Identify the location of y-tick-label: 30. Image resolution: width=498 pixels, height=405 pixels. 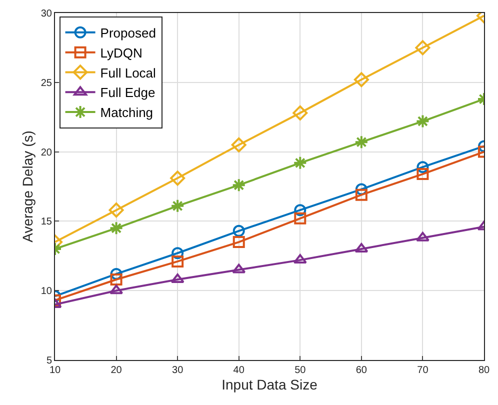
(46, 14).